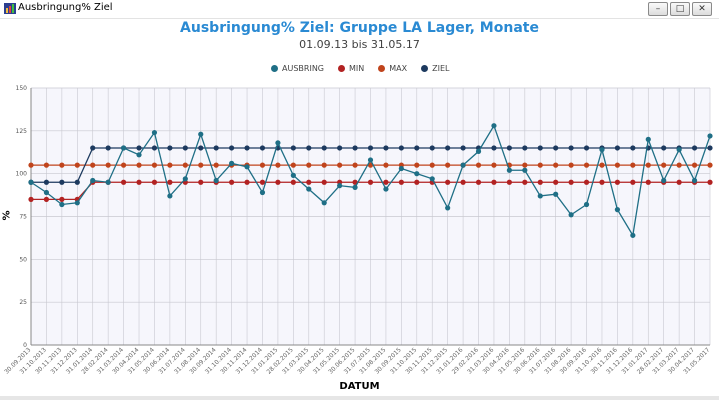  What do you see at coordinates (23, 302) in the screenshot?
I see `y-tick-label: 25` at bounding box center [23, 302].